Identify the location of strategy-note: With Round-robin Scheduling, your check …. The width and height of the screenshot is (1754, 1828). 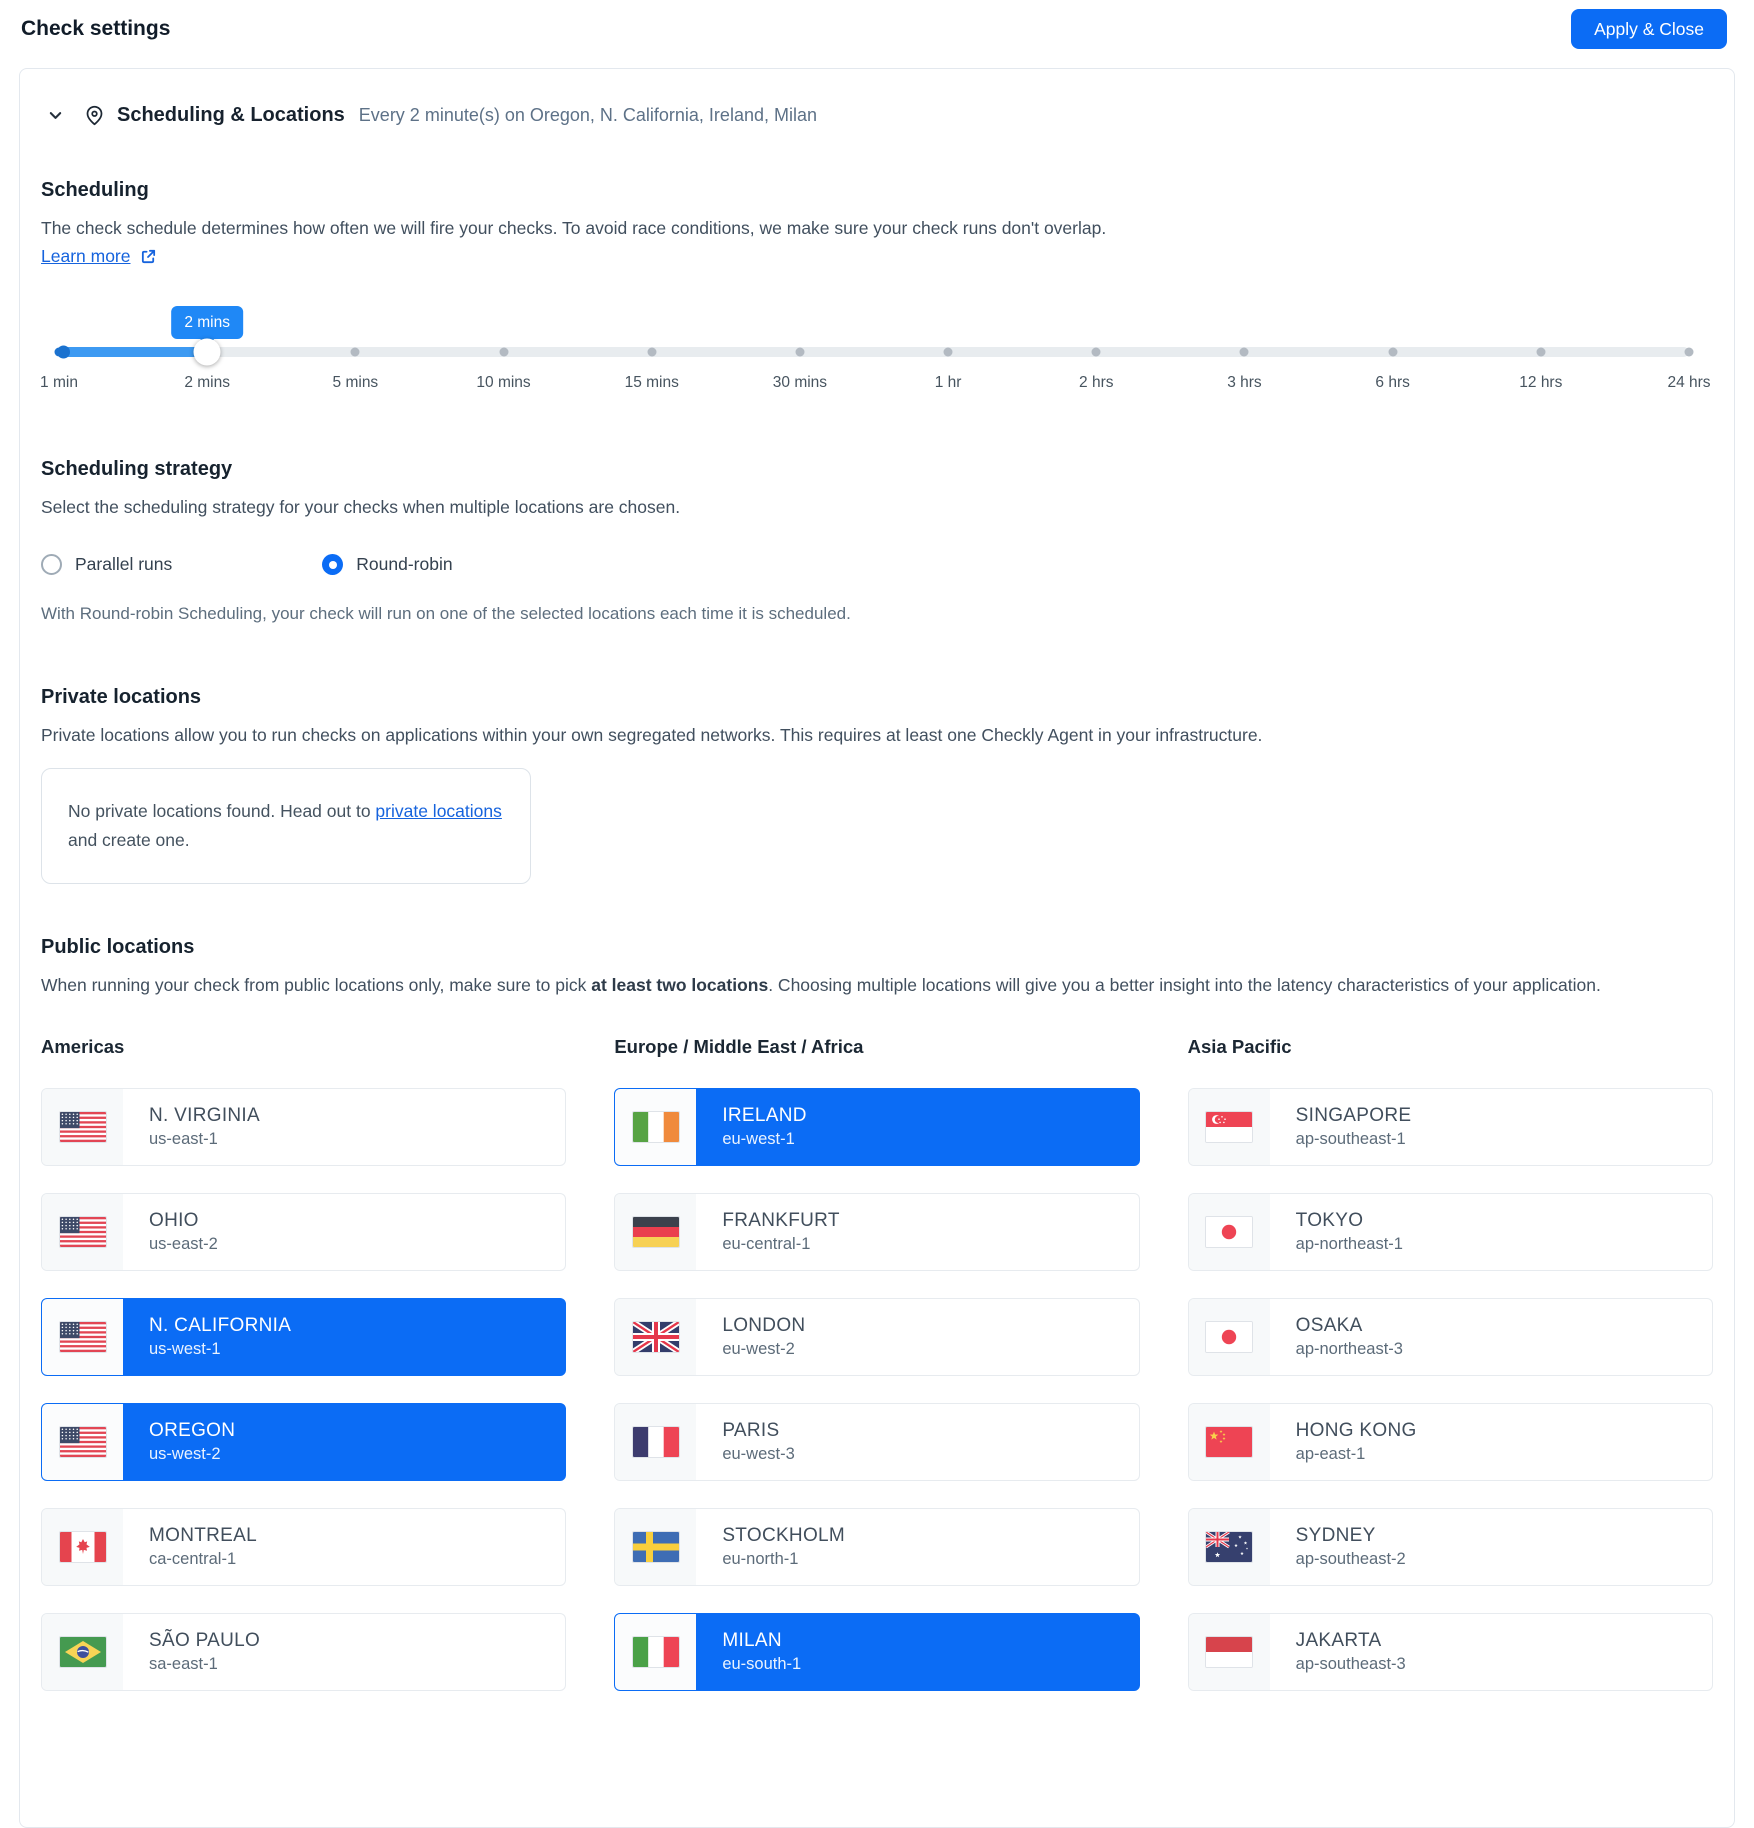
(446, 613).